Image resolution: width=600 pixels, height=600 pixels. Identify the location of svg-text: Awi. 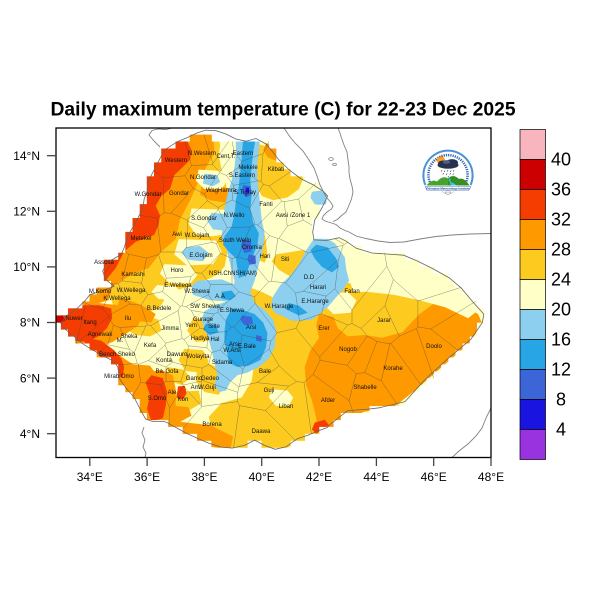
(177, 235).